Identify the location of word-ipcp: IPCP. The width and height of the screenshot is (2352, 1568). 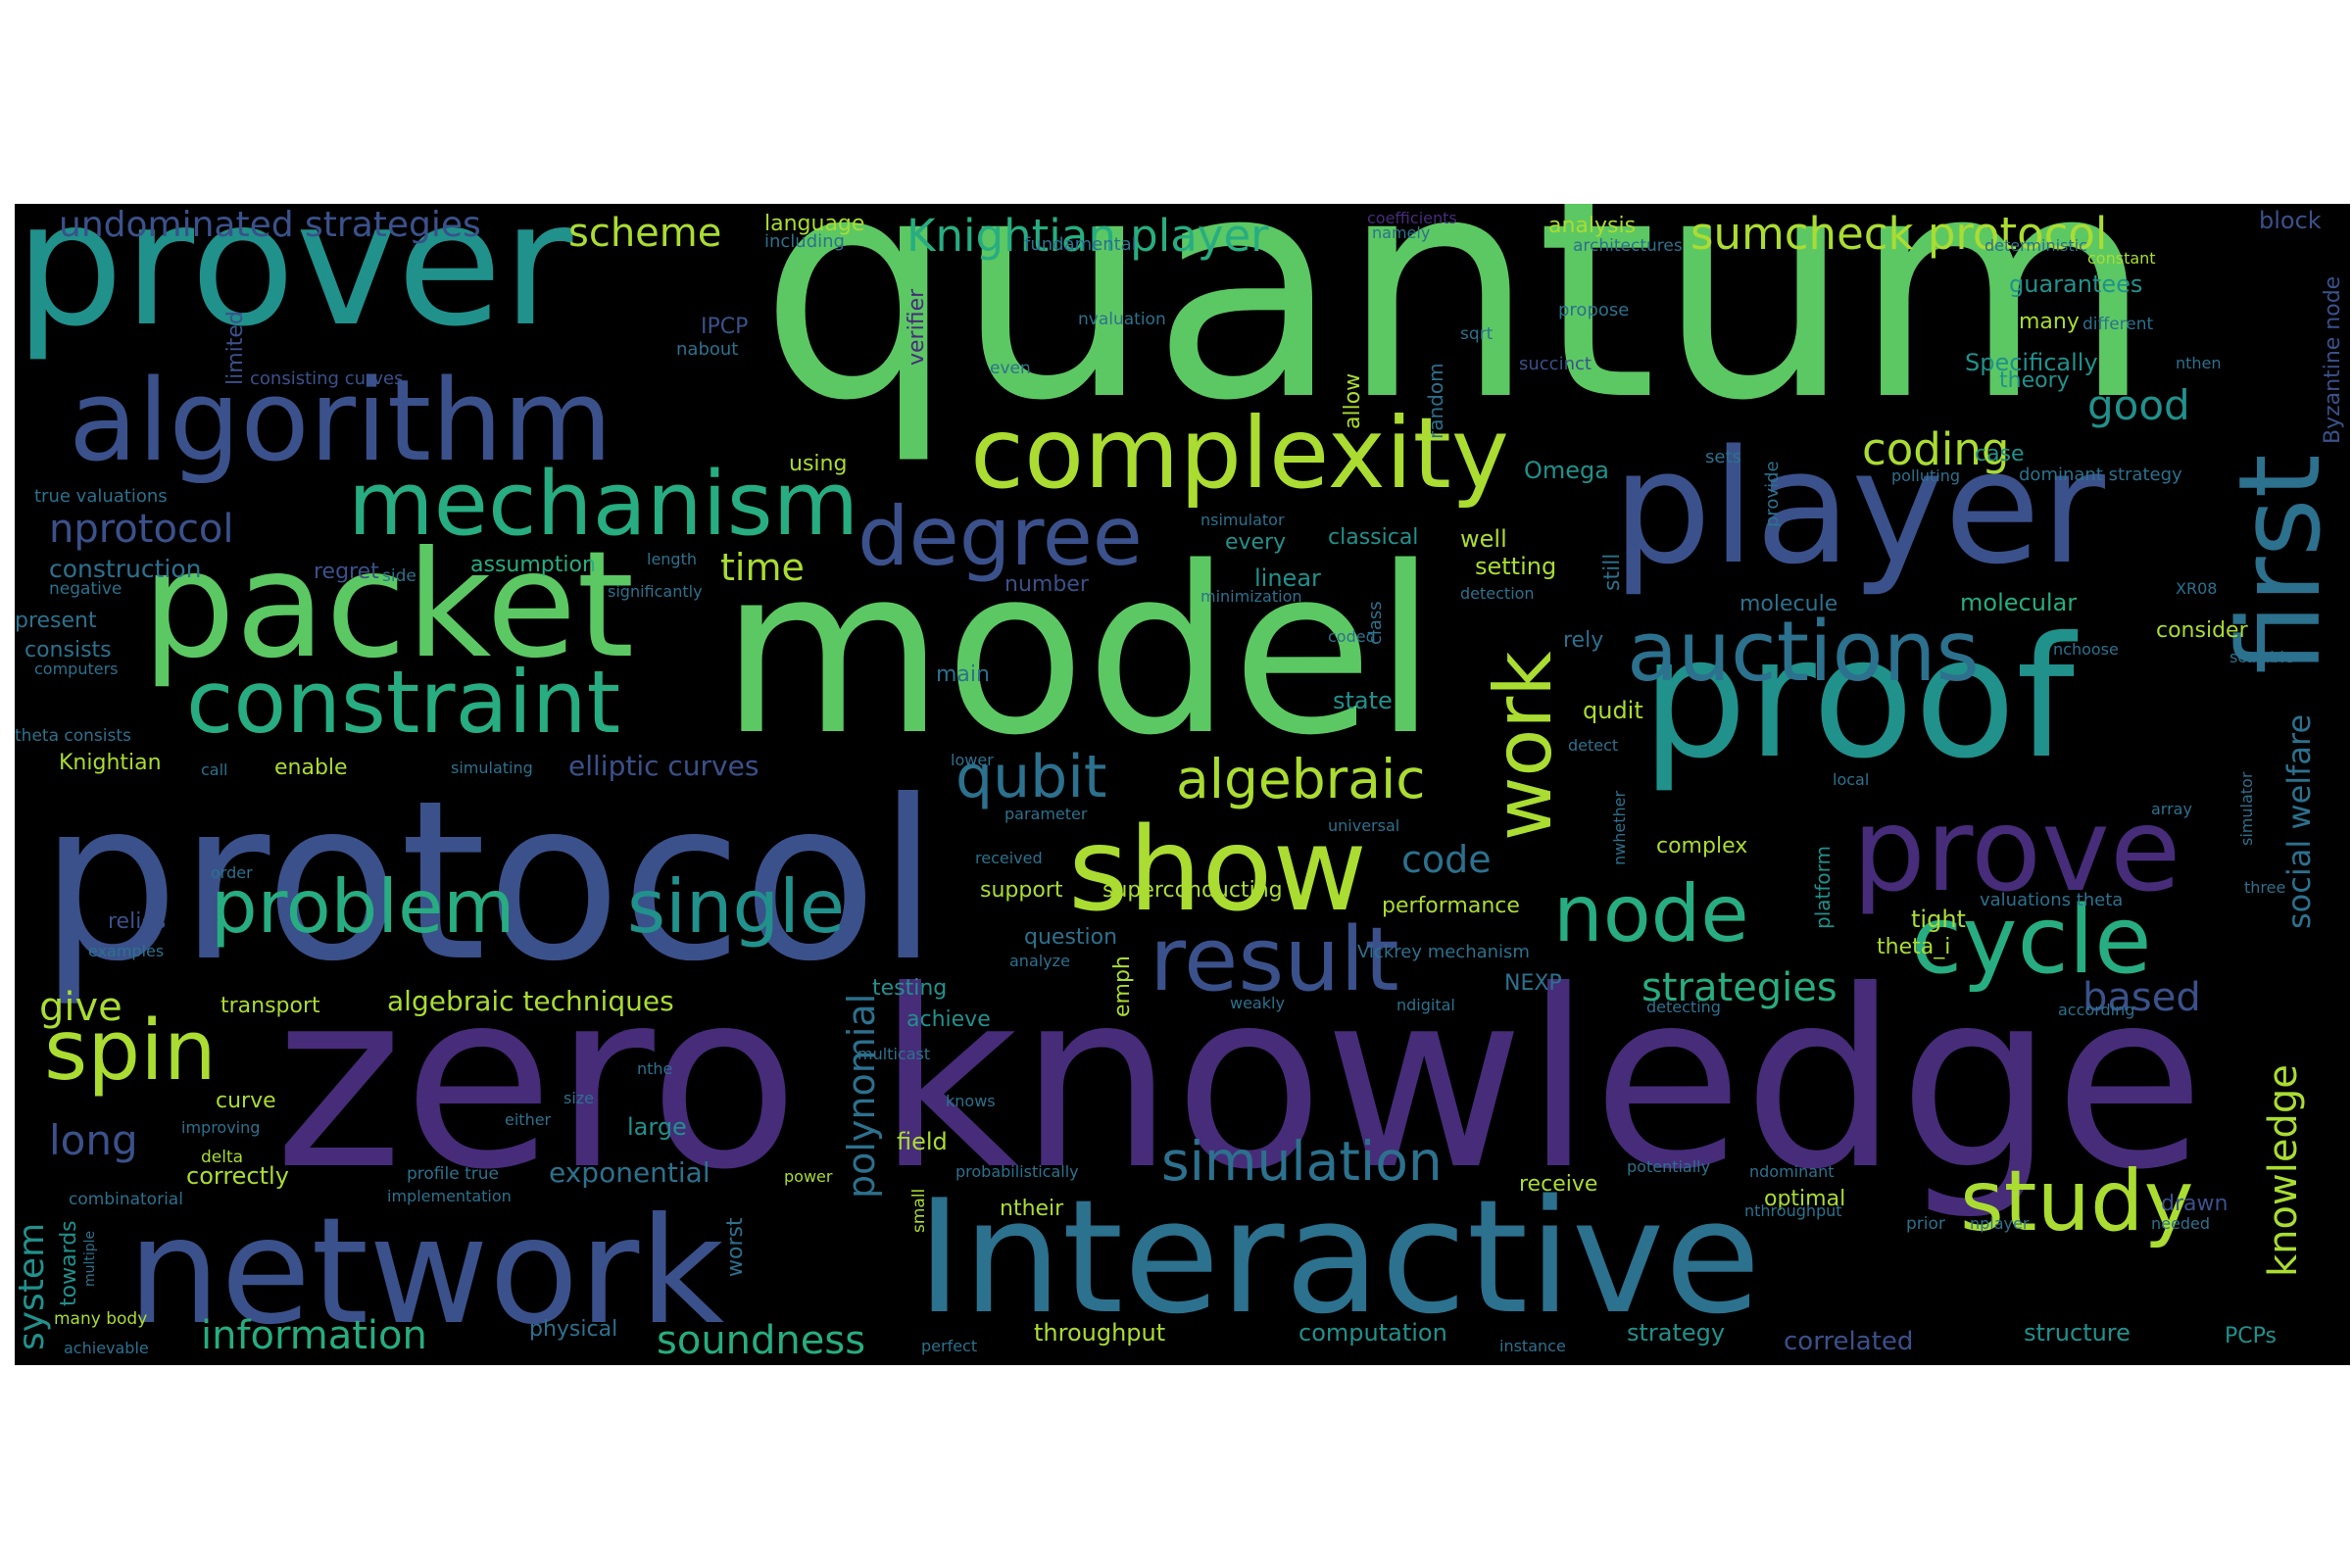
(725, 327).